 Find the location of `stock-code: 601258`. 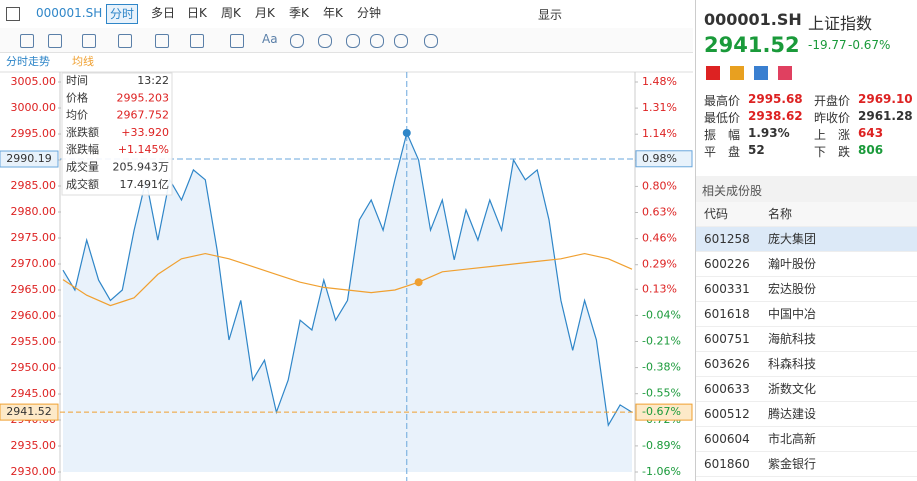

stock-code: 601258 is located at coordinates (727, 239).